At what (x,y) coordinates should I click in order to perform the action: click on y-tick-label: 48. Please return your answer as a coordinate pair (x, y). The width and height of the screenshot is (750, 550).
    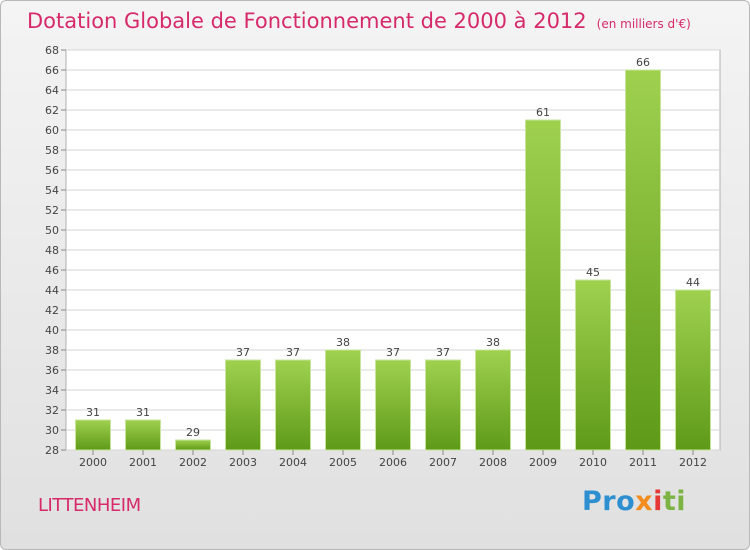
    Looking at the image, I should click on (52, 250).